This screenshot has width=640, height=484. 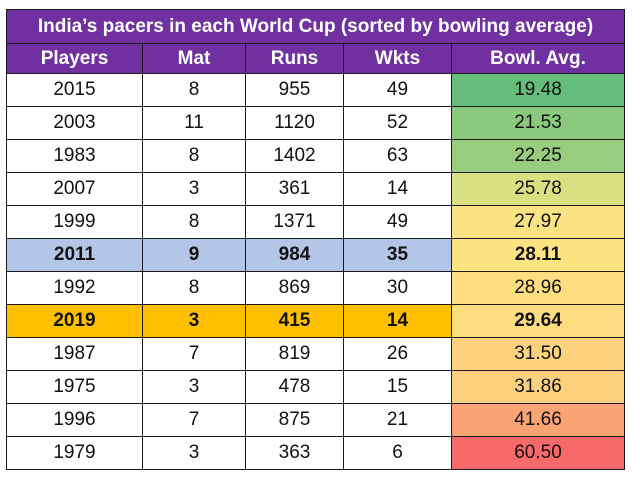 What do you see at coordinates (74, 321) in the screenshot?
I see `cell-year: 2019` at bounding box center [74, 321].